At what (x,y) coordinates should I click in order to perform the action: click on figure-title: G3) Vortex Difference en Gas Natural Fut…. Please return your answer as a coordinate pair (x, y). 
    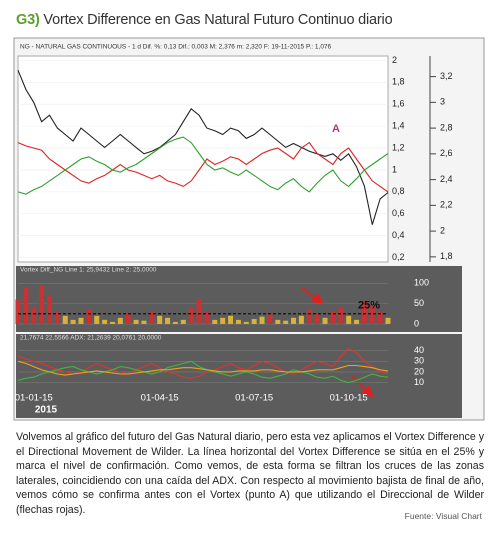
    Looking at the image, I should click on (204, 20).